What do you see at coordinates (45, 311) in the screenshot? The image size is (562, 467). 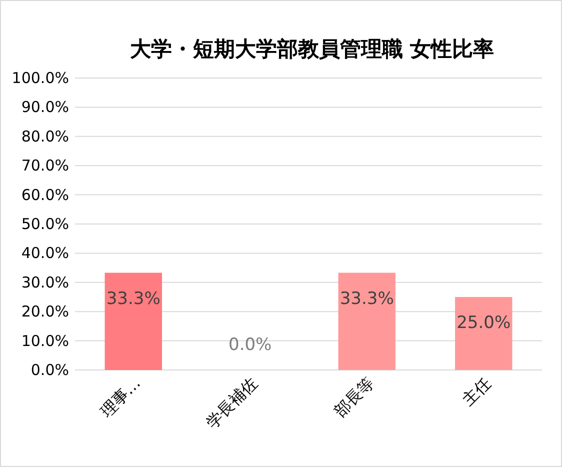 I see `y-tick-label: 20.0%` at bounding box center [45, 311].